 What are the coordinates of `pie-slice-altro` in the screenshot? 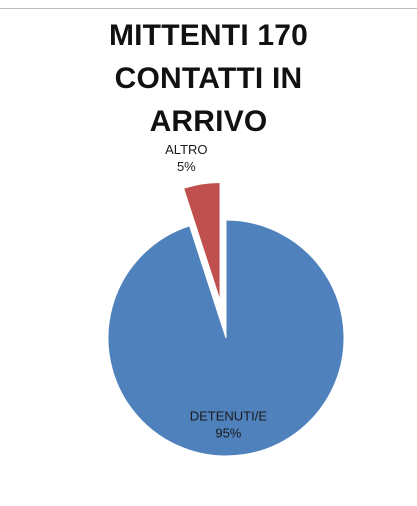 It's located at (201, 241).